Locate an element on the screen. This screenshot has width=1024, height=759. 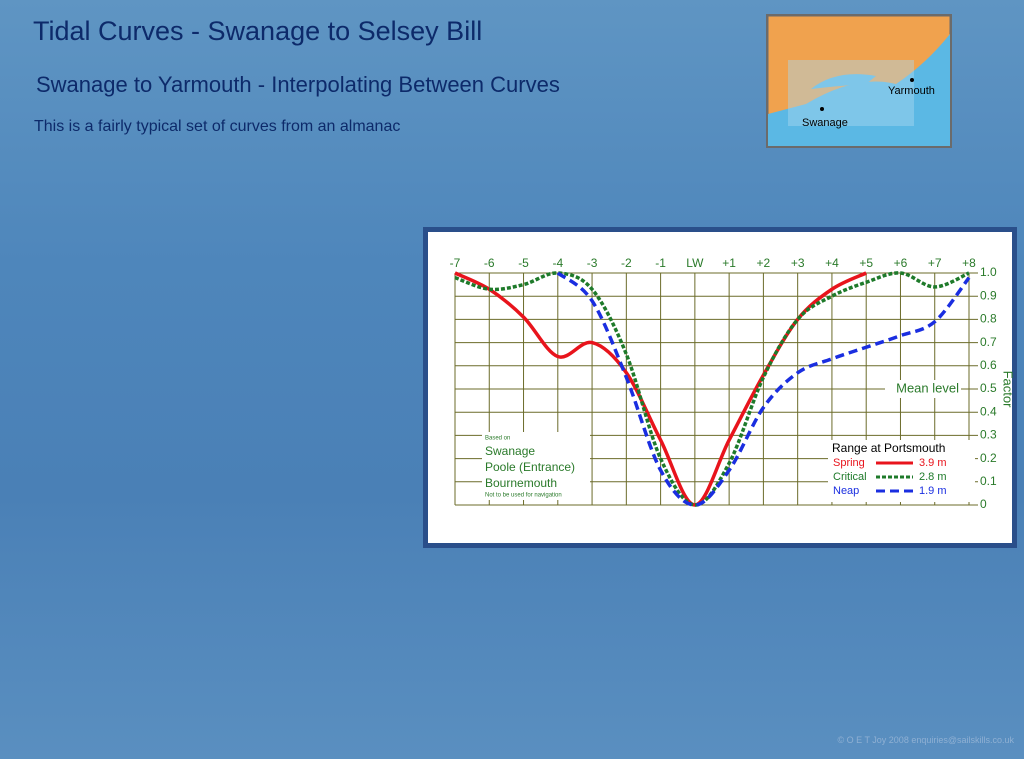
x-tick-label: +6 is located at coordinates (901, 263).